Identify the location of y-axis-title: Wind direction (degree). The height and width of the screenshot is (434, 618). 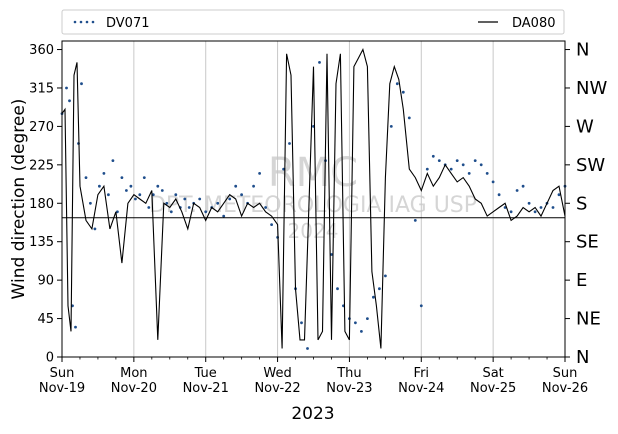
(19, 199).